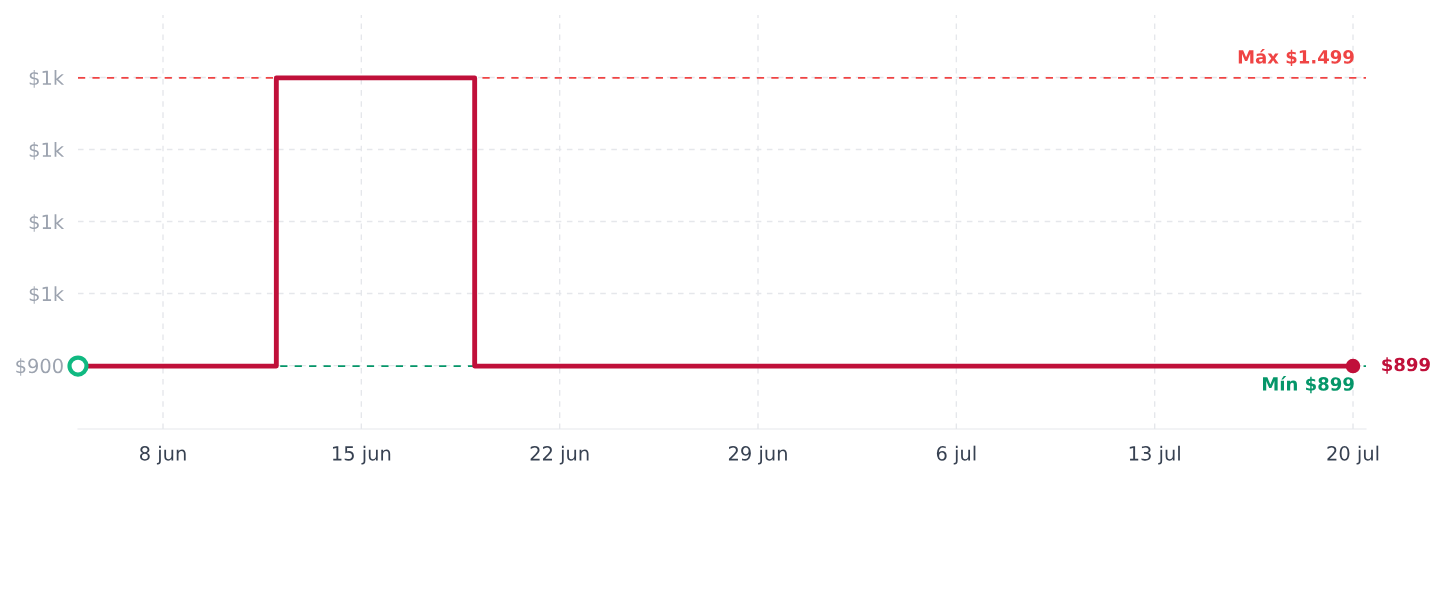 The image size is (1447, 607). What do you see at coordinates (163, 455) in the screenshot?
I see `x-tick-label: 8 jun` at bounding box center [163, 455].